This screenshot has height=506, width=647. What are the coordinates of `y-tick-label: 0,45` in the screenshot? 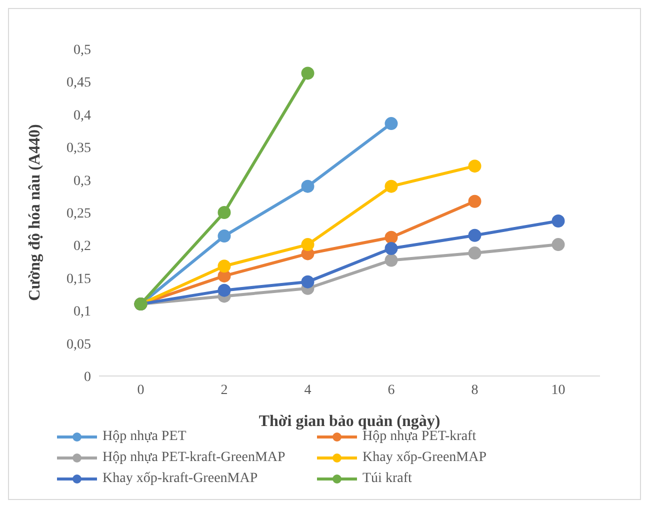 It's located at (78, 83).